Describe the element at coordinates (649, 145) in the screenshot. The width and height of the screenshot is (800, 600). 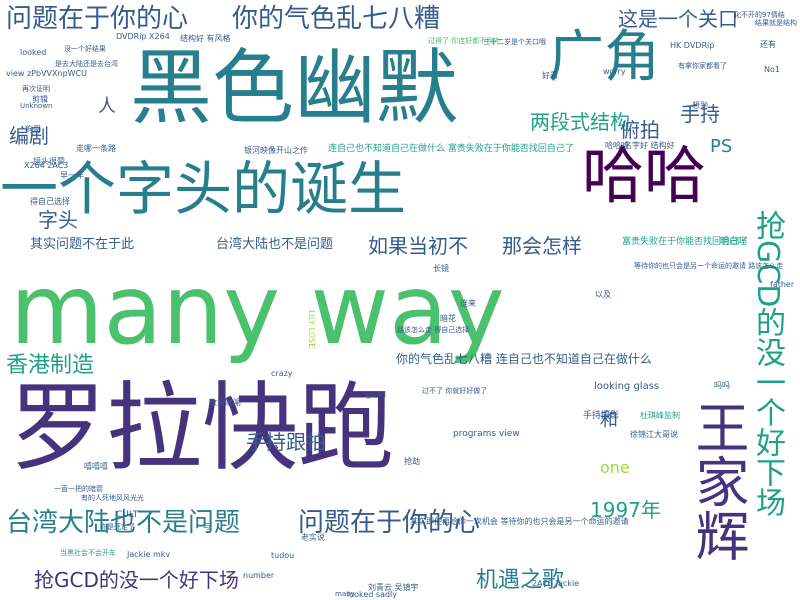
I see `cloud-word: 名字好 结构好` at that location.